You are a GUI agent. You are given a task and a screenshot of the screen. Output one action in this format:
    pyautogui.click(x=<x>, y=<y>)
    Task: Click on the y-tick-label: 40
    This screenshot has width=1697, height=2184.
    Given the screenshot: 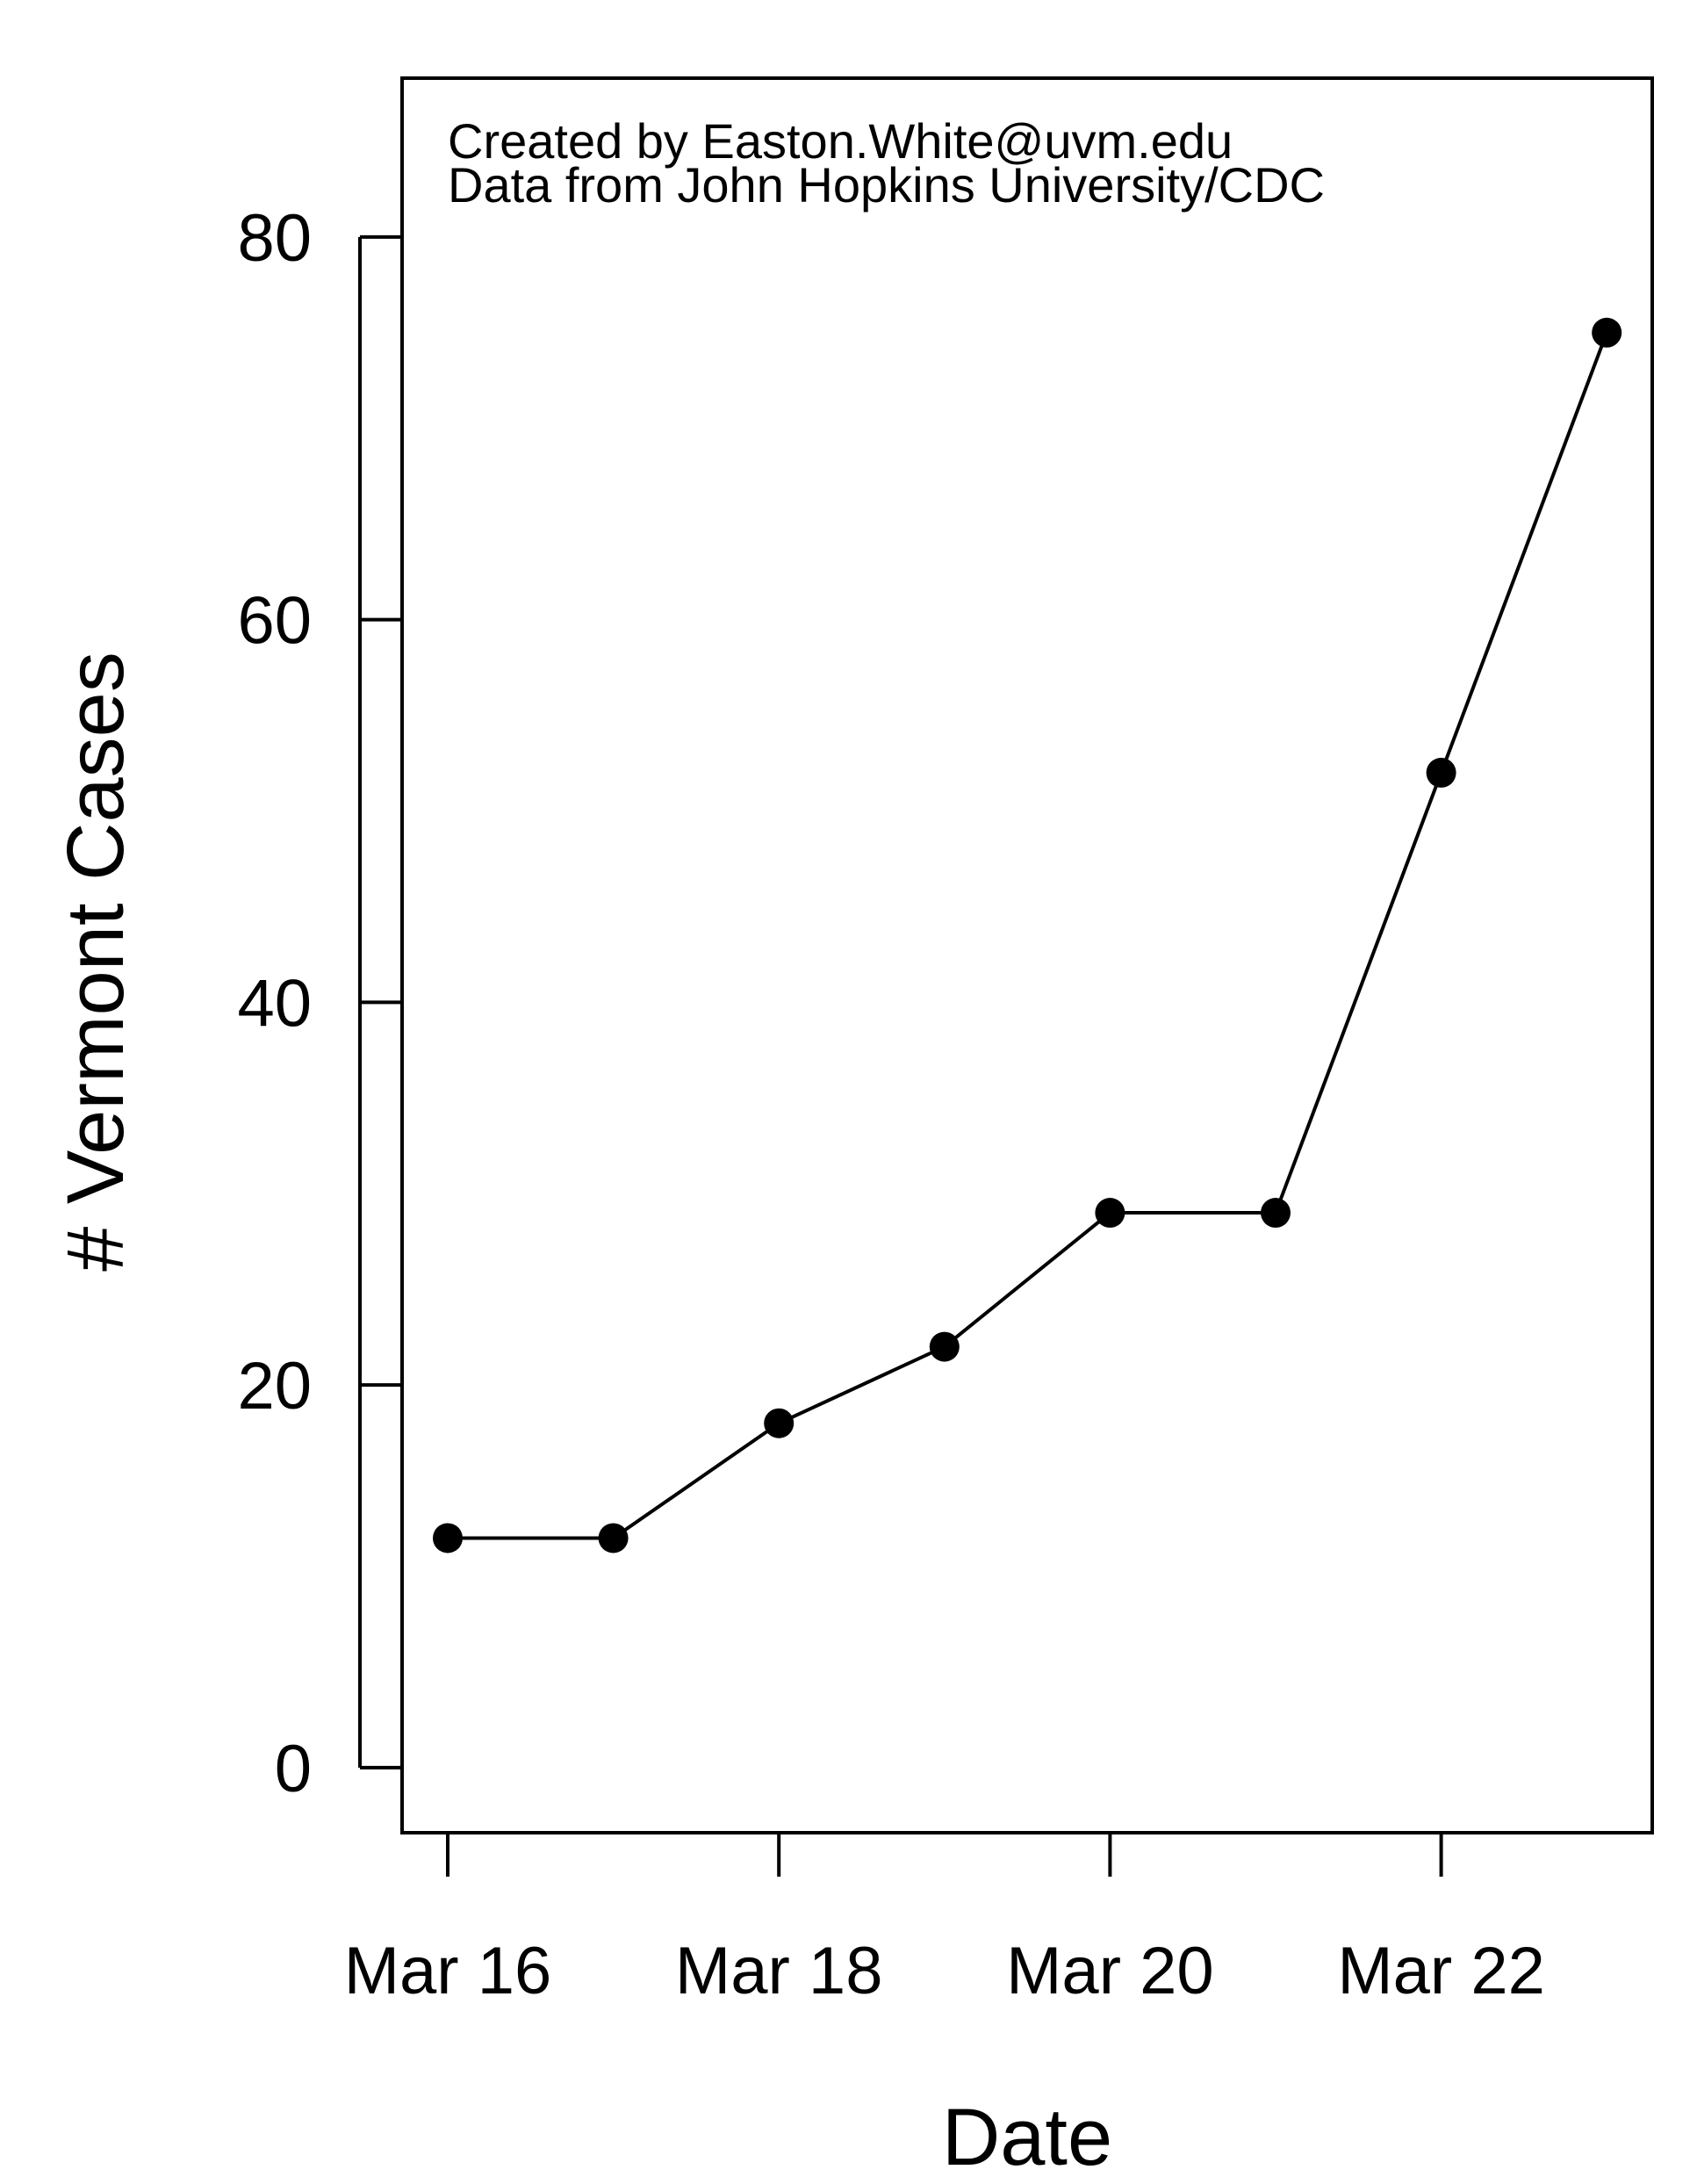 What is the action you would take?
    pyautogui.click(x=274, y=1003)
    